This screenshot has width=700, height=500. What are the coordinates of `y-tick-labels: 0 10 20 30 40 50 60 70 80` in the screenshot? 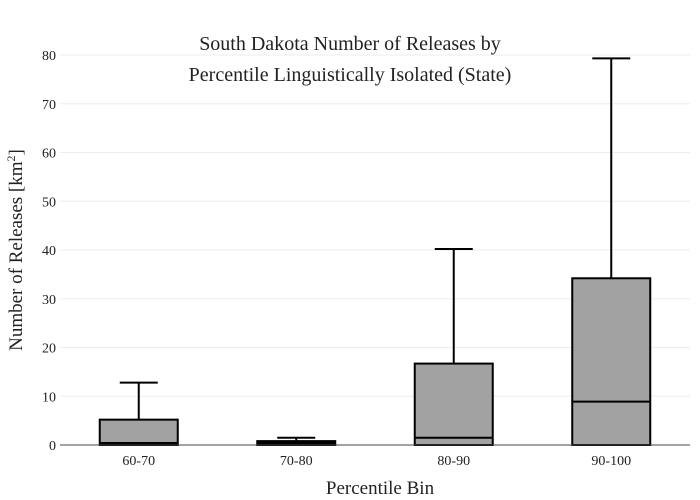 It's located at (49, 251).